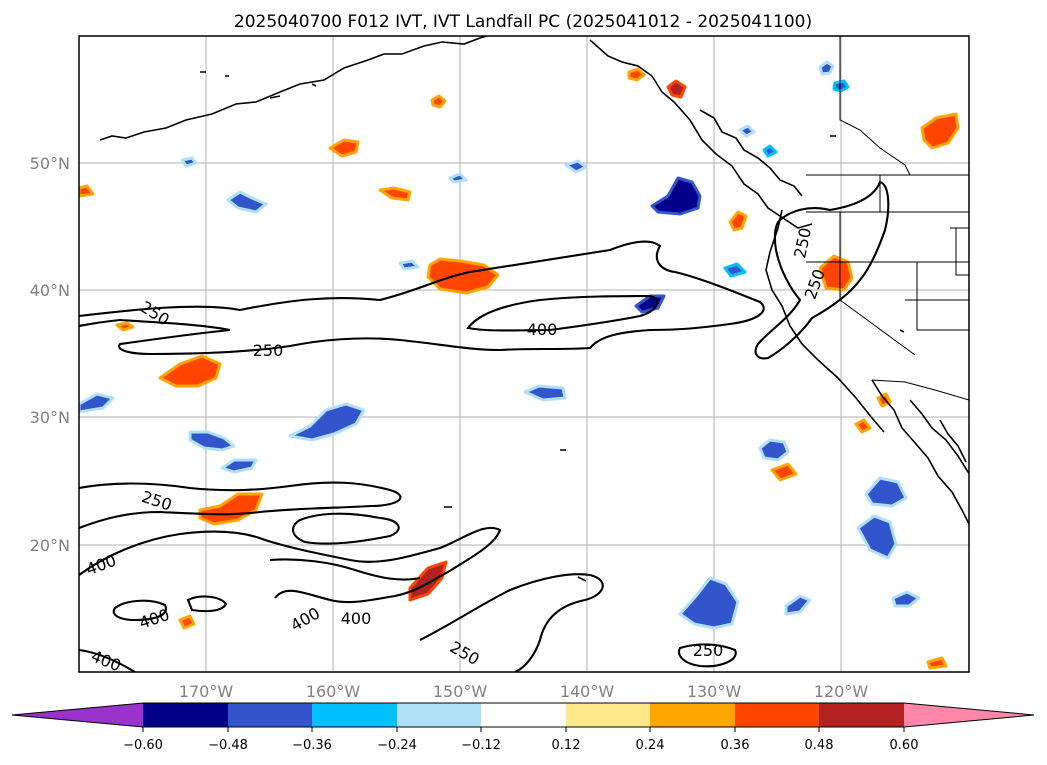 The height and width of the screenshot is (765, 1047). What do you see at coordinates (294, 88) in the screenshot?
I see `alaska-coast` at bounding box center [294, 88].